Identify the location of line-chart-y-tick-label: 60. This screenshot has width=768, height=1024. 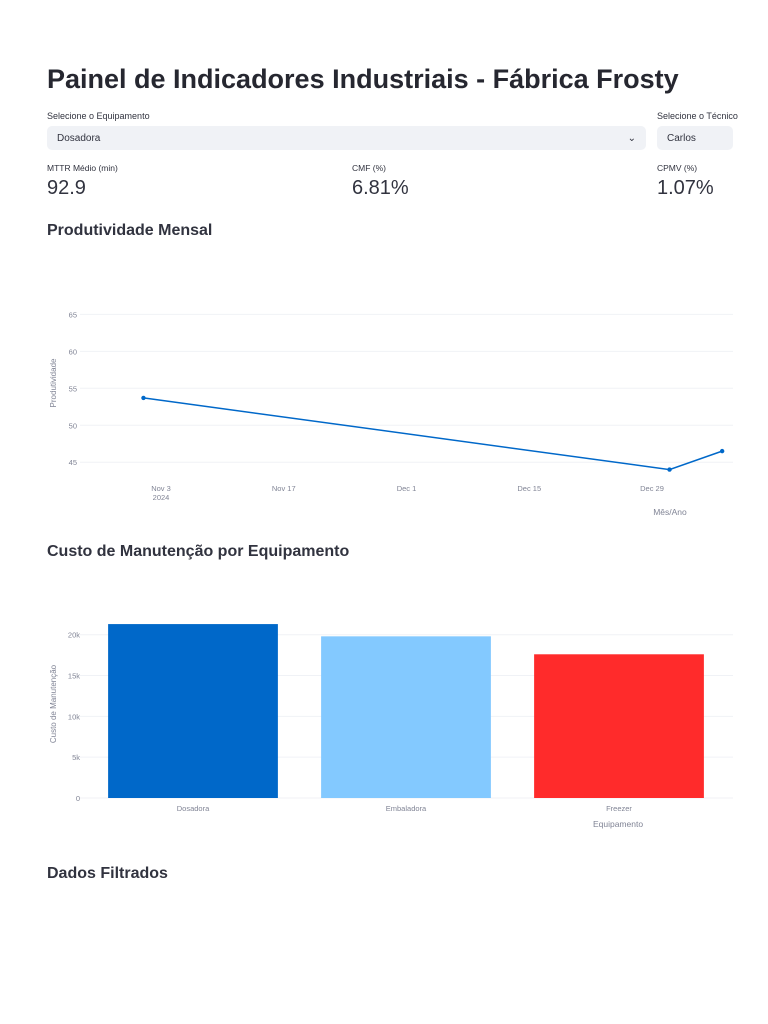
(73, 351).